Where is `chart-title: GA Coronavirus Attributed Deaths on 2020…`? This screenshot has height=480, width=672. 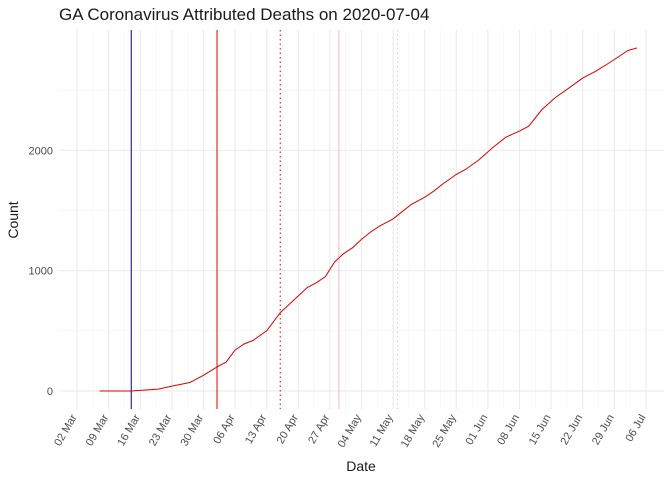
chart-title: GA Coronavirus Attributed Deaths on 2020… is located at coordinates (244, 14).